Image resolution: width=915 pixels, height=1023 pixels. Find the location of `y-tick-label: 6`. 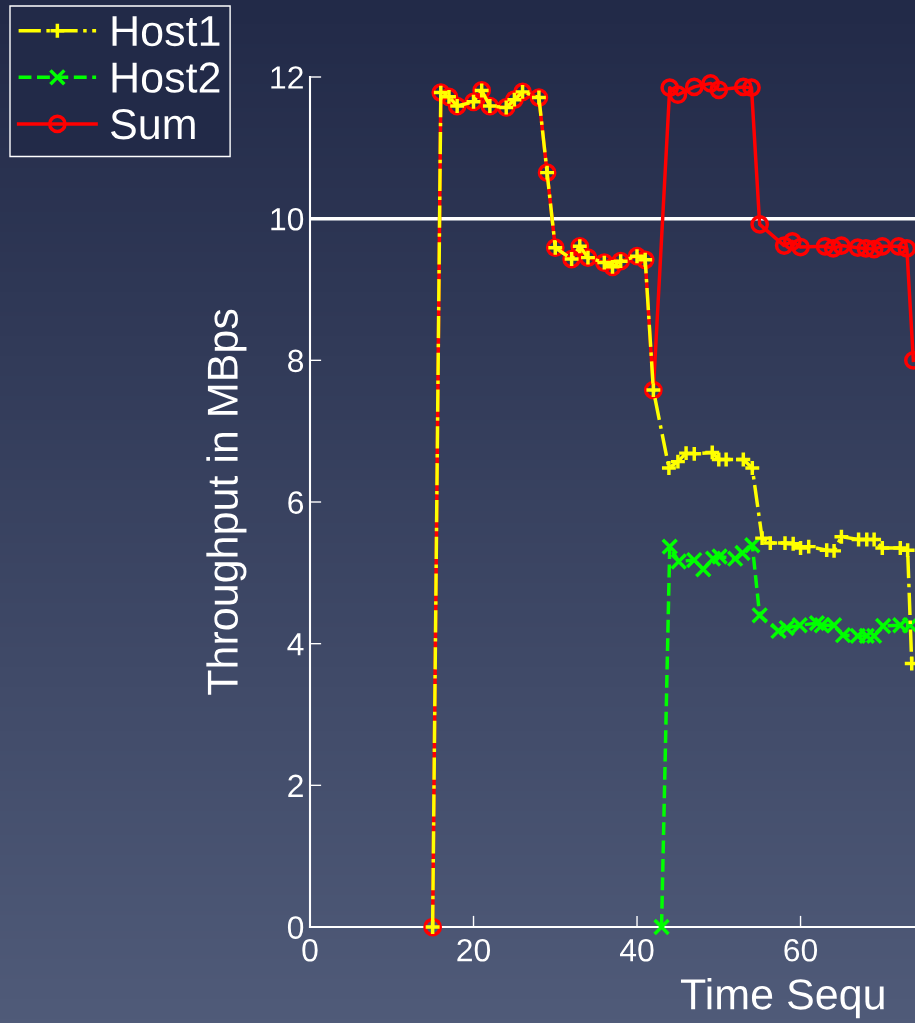

y-tick-label: 6 is located at coordinates (296, 502).